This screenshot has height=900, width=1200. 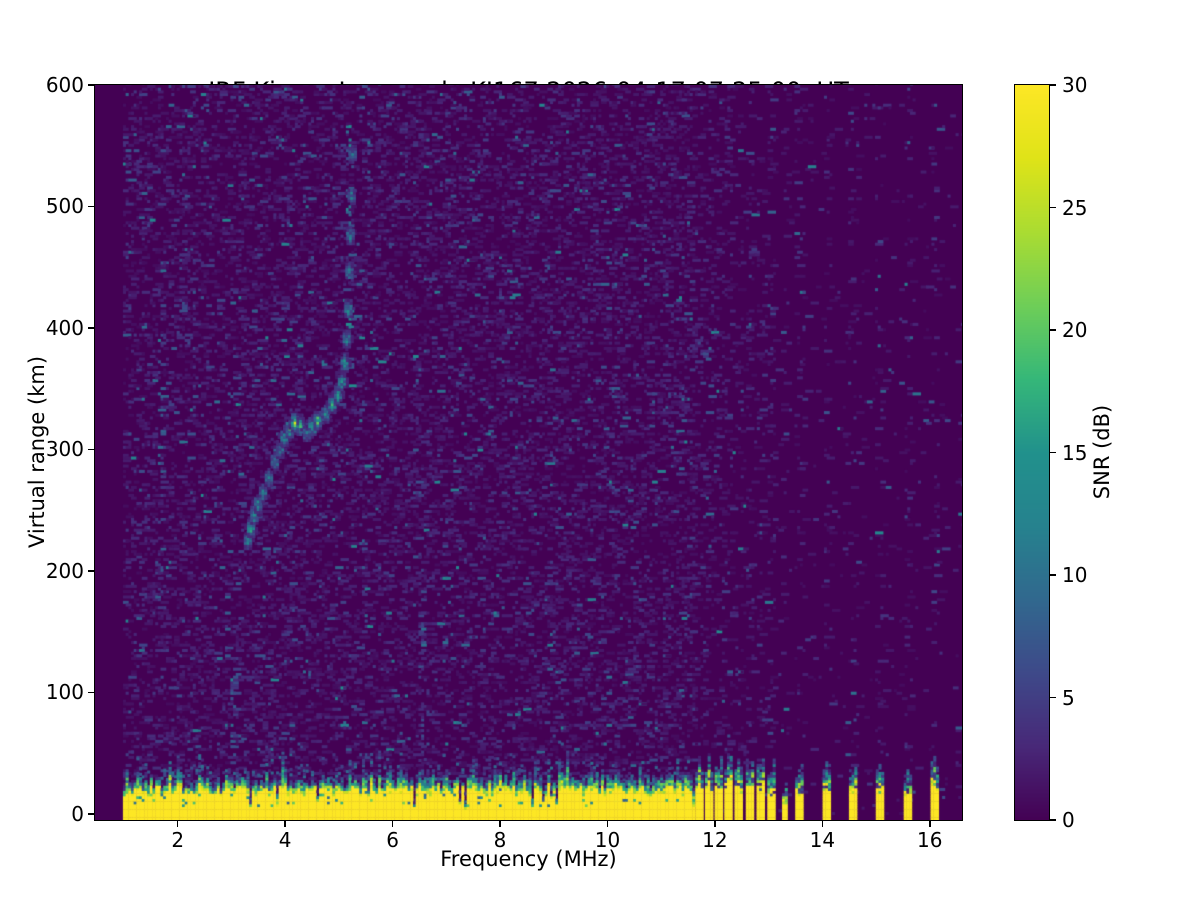 What do you see at coordinates (77, 813) in the screenshot?
I see `y-tick-label: 0` at bounding box center [77, 813].